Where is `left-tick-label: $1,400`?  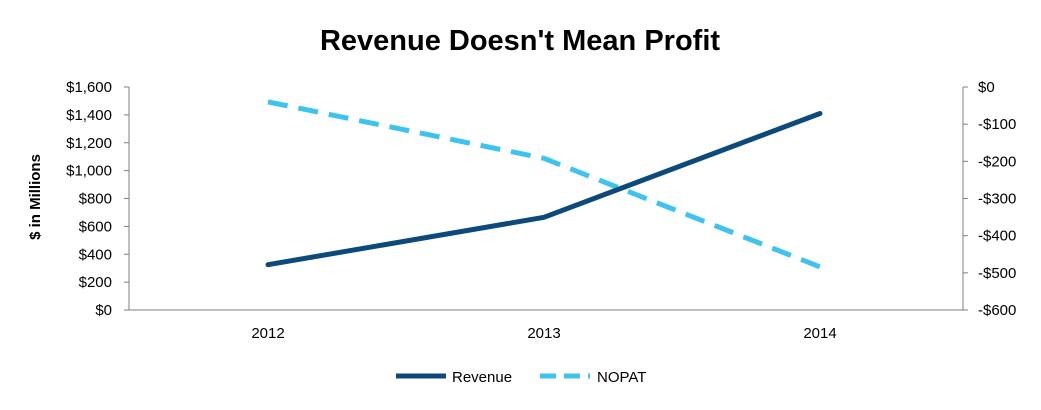
left-tick-label: $1,400 is located at coordinates (89, 115).